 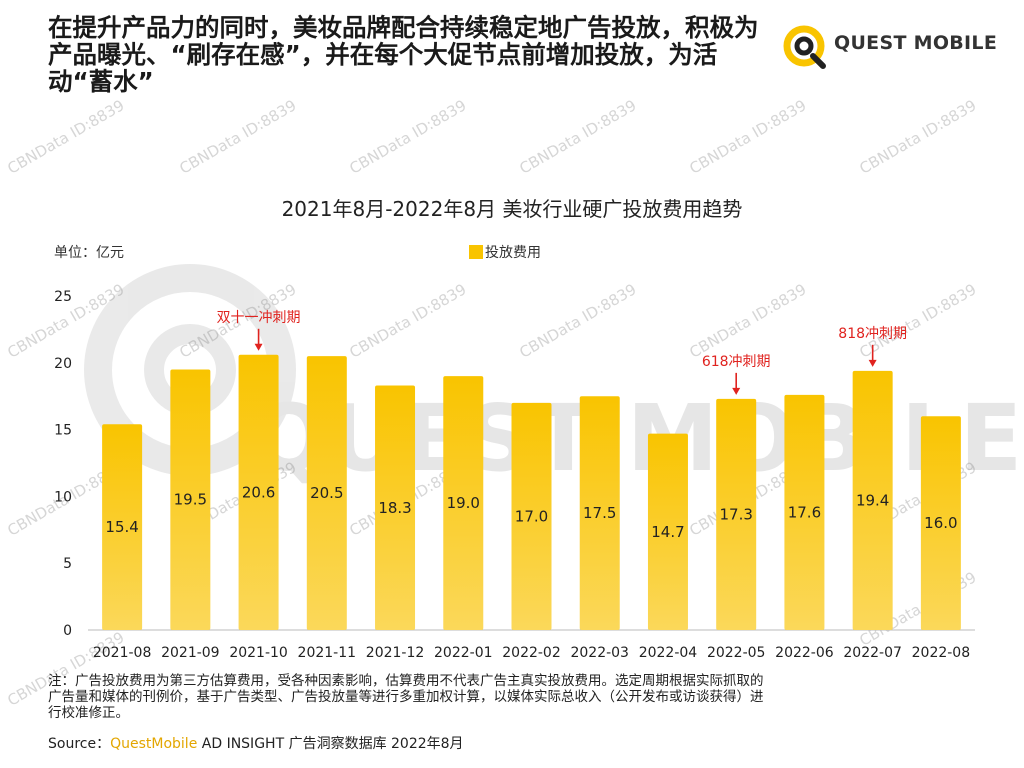 What do you see at coordinates (327, 653) in the screenshot?
I see `x-tick-label: 2021-11` at bounding box center [327, 653].